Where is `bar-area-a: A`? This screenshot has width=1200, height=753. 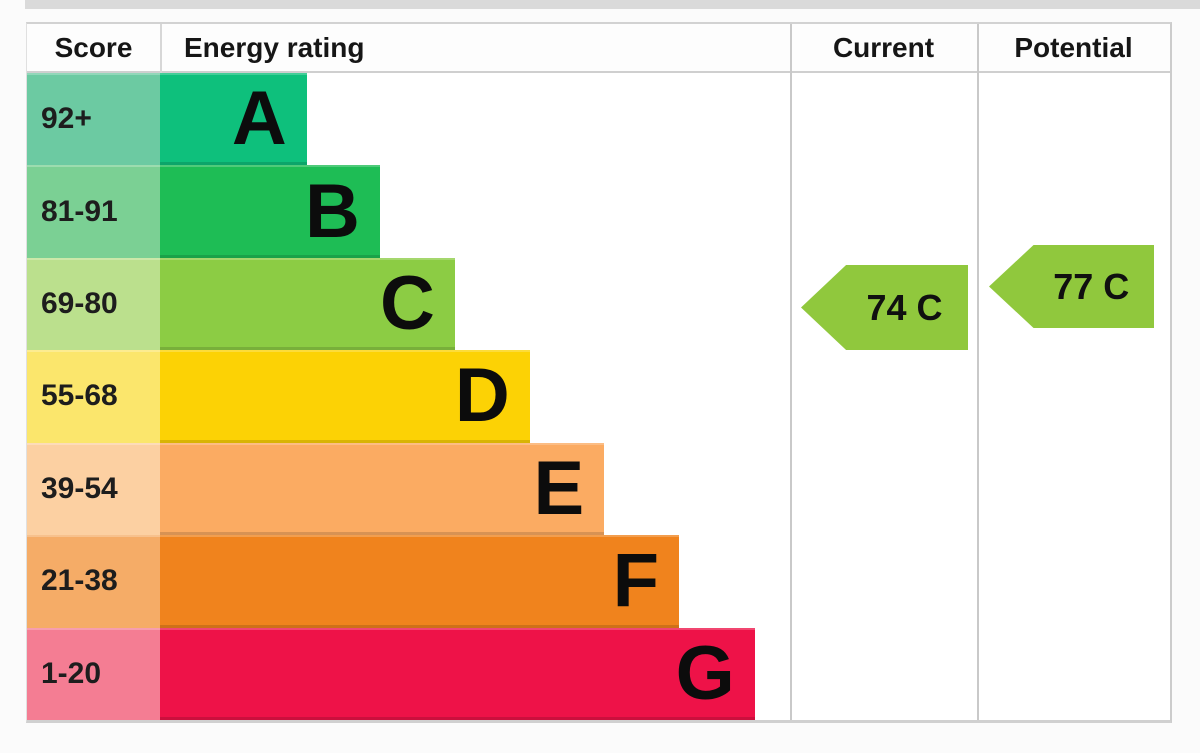 bar-area-a: A is located at coordinates (475, 119).